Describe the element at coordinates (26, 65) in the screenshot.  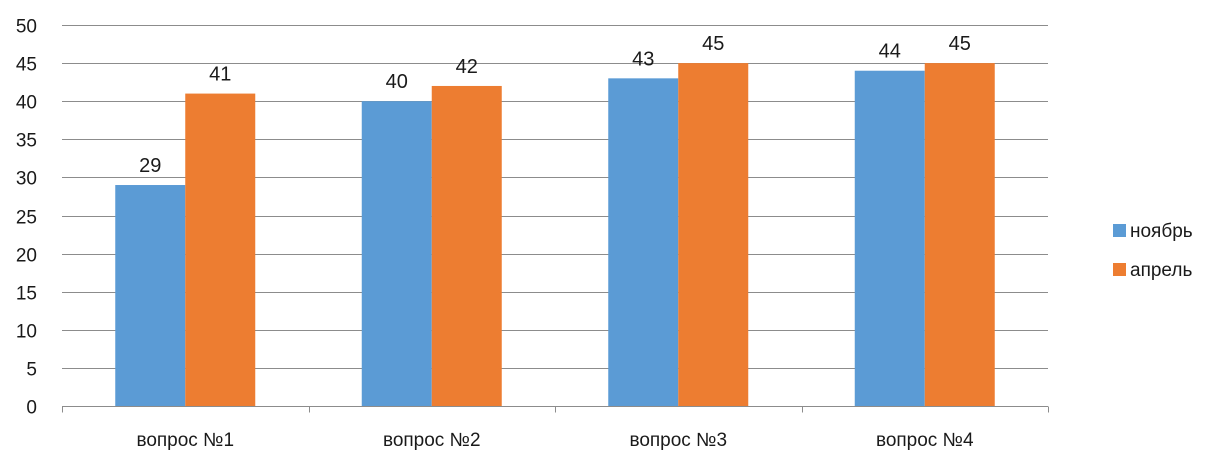
I see `y-tick-label: 45` at that location.